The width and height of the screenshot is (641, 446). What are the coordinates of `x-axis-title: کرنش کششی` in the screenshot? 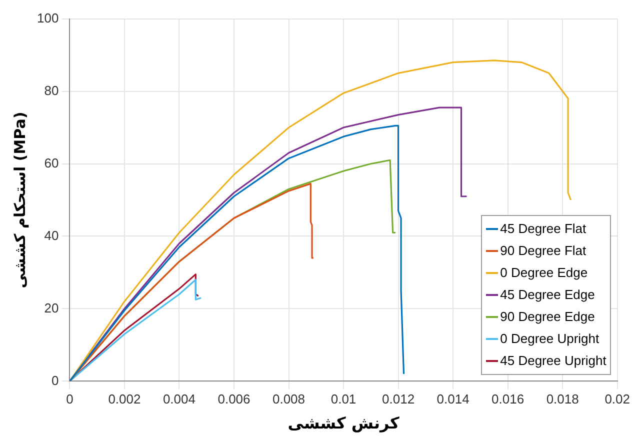 It's located at (344, 423).